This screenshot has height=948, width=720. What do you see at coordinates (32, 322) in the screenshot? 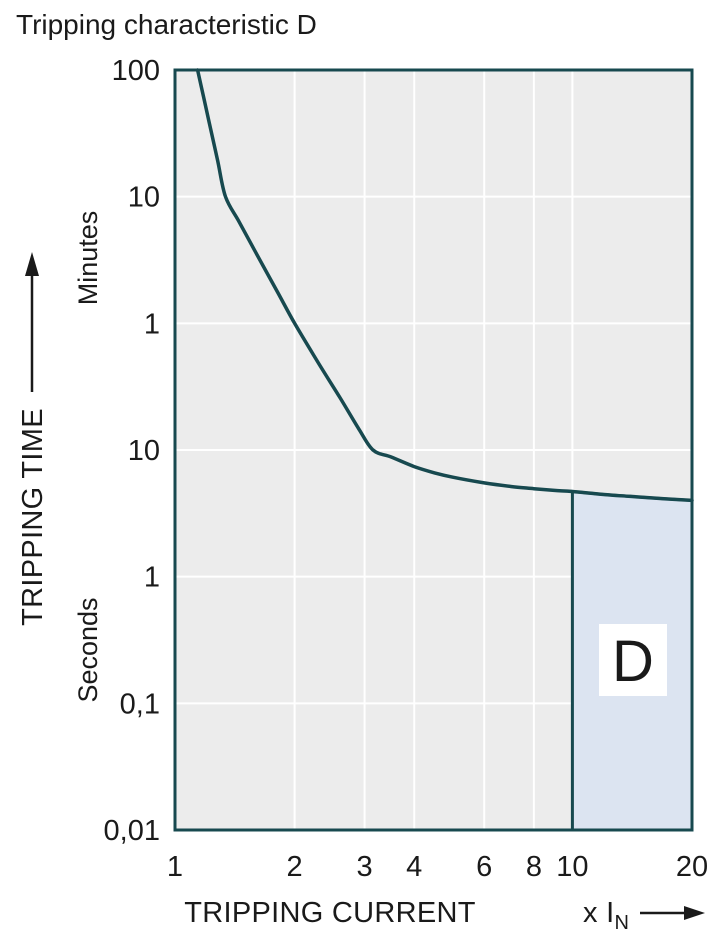
I see `up-arrow-icon` at bounding box center [32, 322].